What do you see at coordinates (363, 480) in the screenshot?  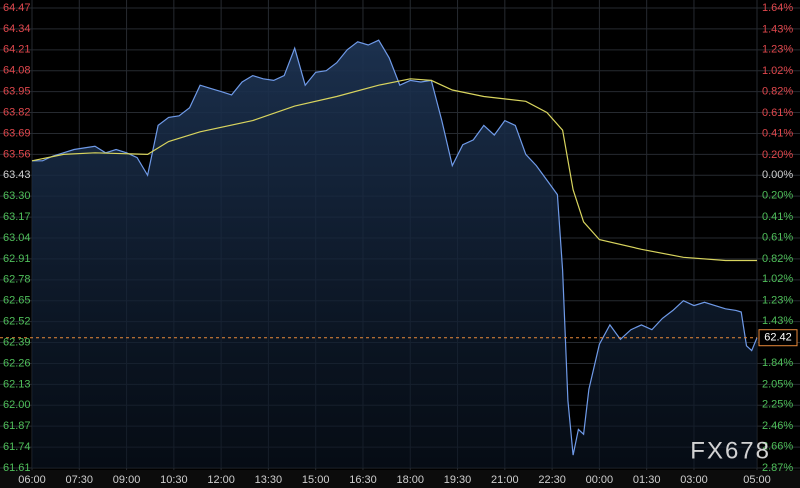 I see `x-tick-label: 16:30` at bounding box center [363, 480].